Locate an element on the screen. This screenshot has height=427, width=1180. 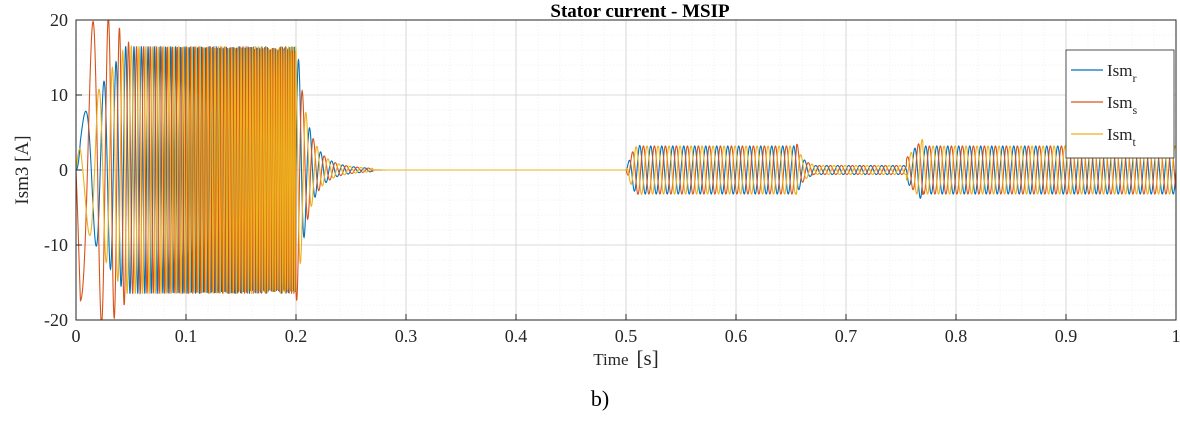
x-axis-label: Time [s] is located at coordinates (625, 358).